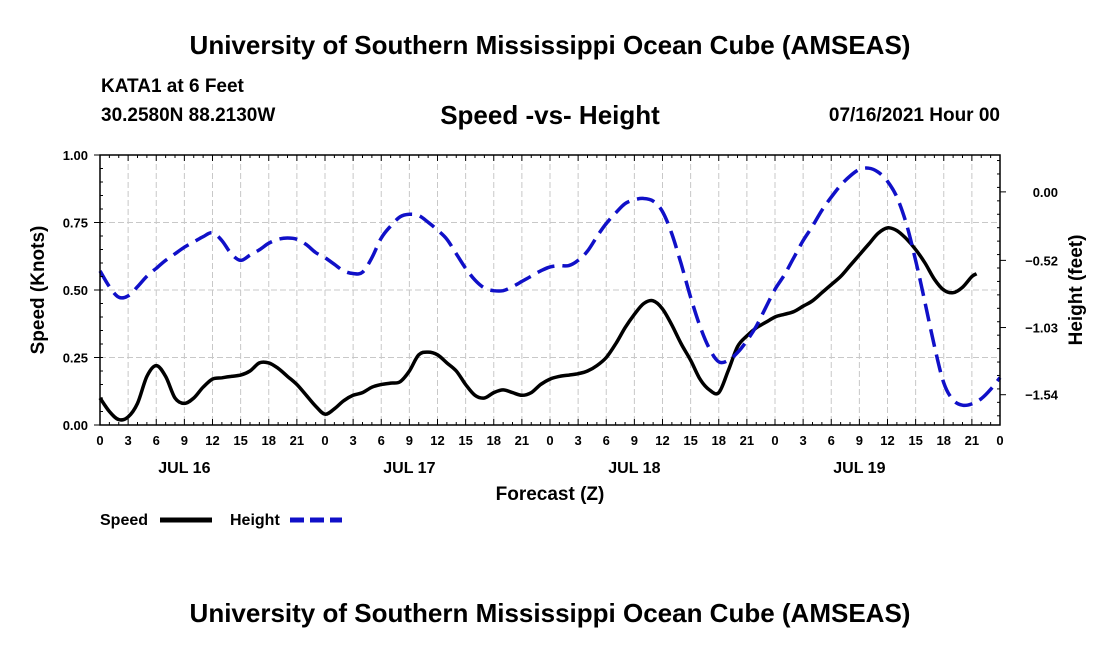  Describe the element at coordinates (1076, 290) in the screenshot. I see `y-axis-right-title: Height (feet)` at that location.